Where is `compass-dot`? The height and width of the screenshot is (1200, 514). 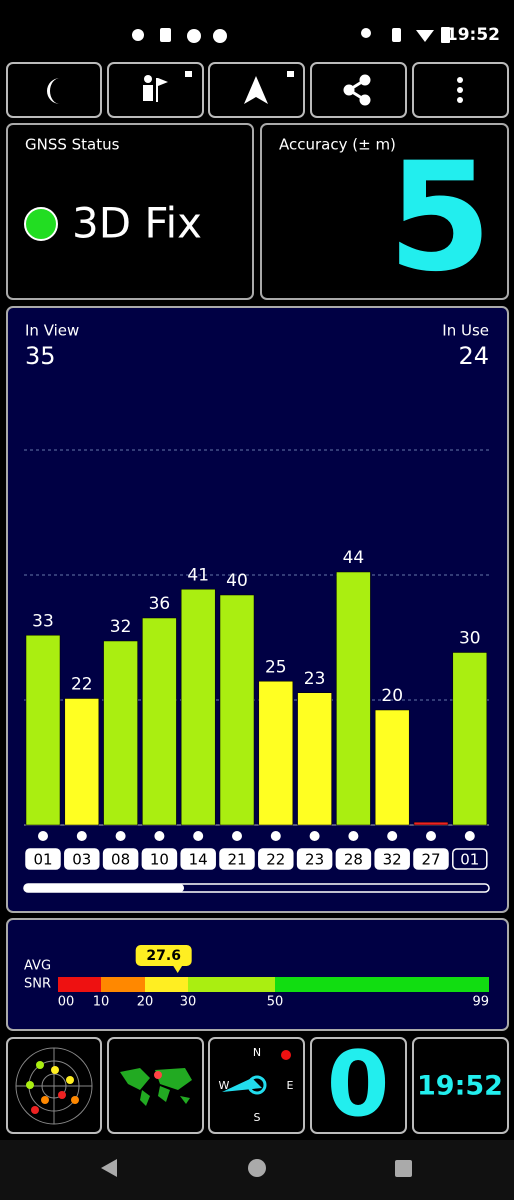
compass-dot is located at coordinates (286, 1055).